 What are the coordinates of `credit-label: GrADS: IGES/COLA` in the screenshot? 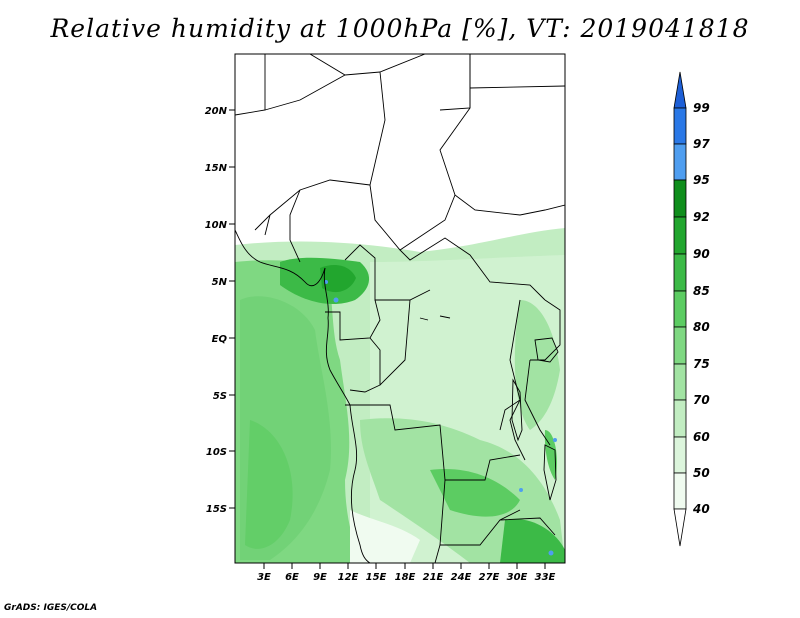 It's located at (51, 608).